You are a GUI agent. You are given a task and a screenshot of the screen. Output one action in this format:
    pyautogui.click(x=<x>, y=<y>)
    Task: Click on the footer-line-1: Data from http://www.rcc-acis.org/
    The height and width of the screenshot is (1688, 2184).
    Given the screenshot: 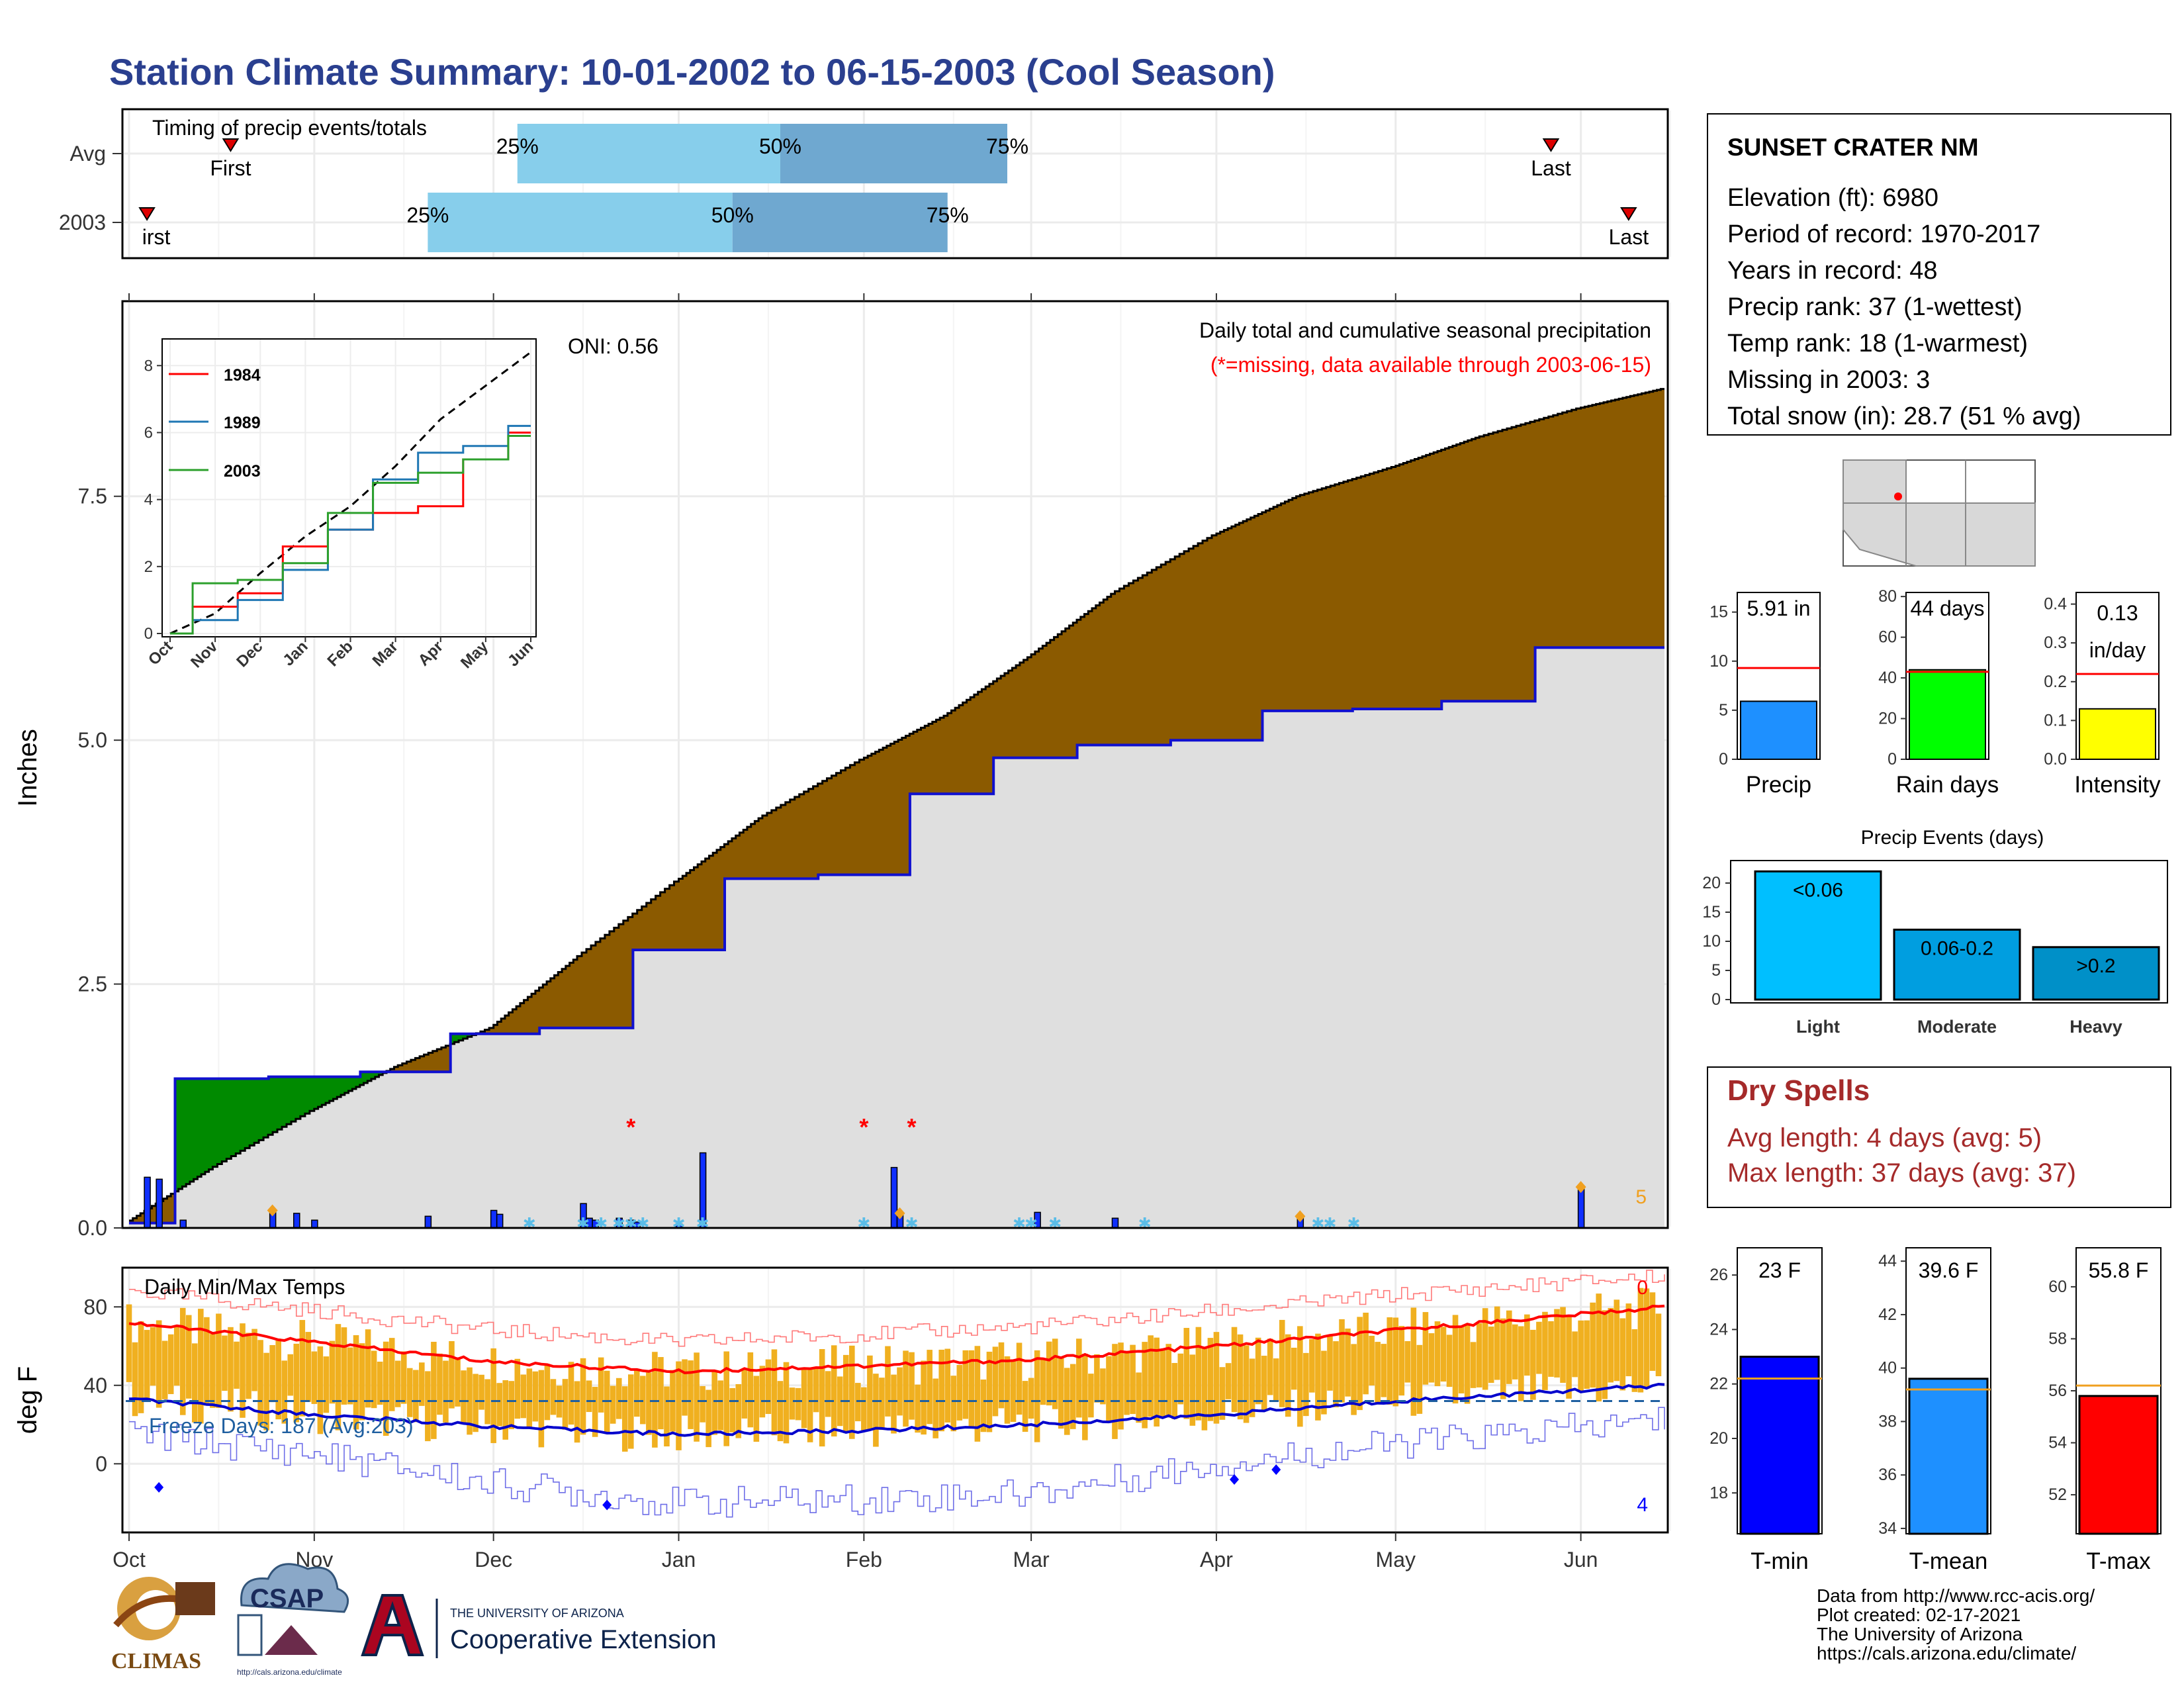 What is the action you would take?
    pyautogui.click(x=1956, y=1595)
    